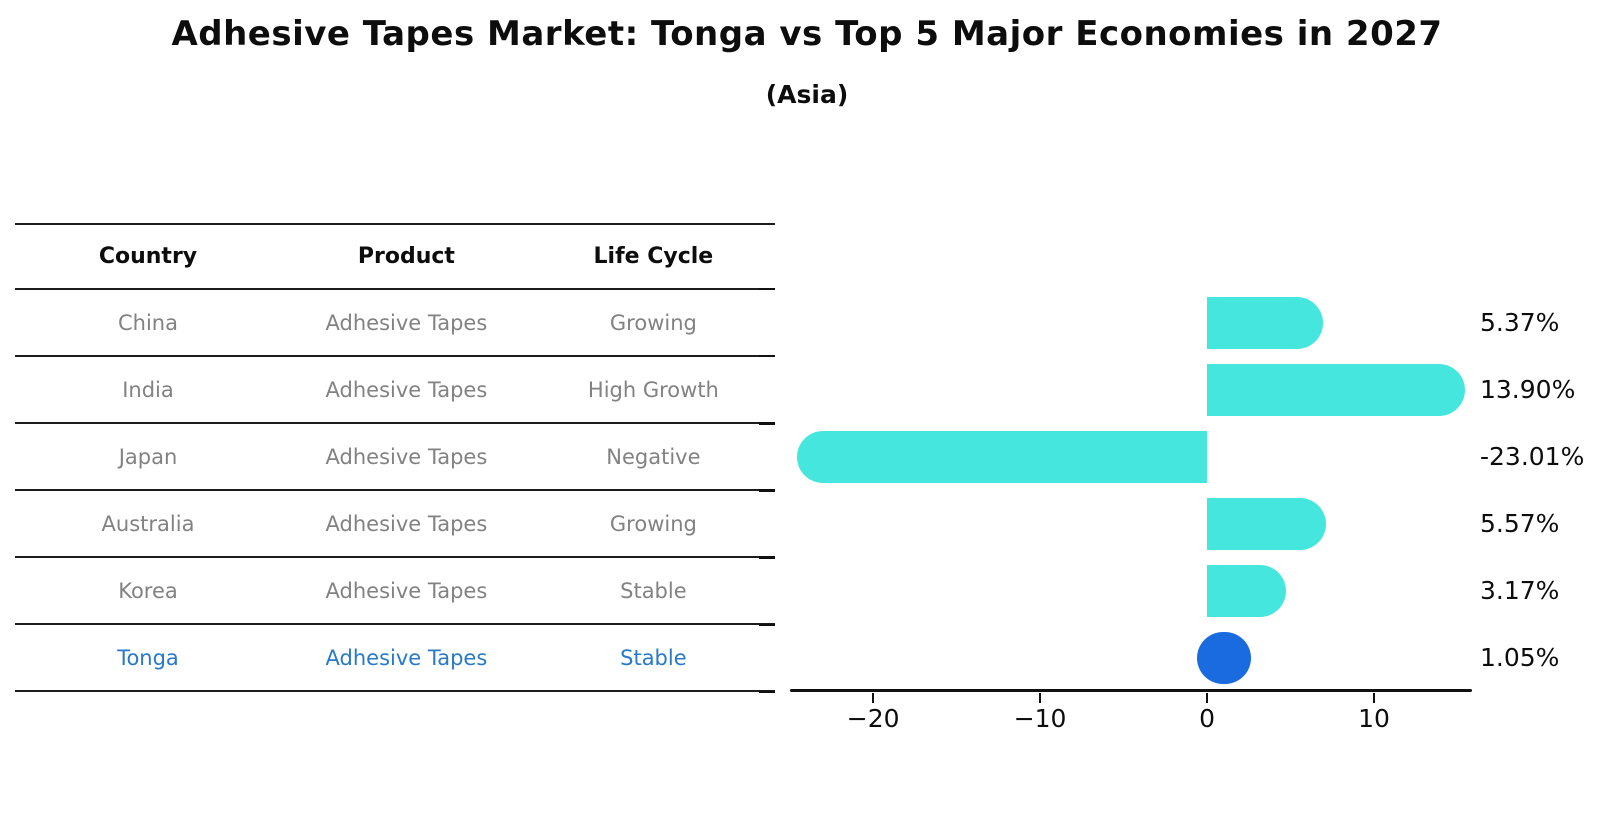  What do you see at coordinates (1532, 456) in the screenshot?
I see `value-label-japan: -23.01%` at bounding box center [1532, 456].